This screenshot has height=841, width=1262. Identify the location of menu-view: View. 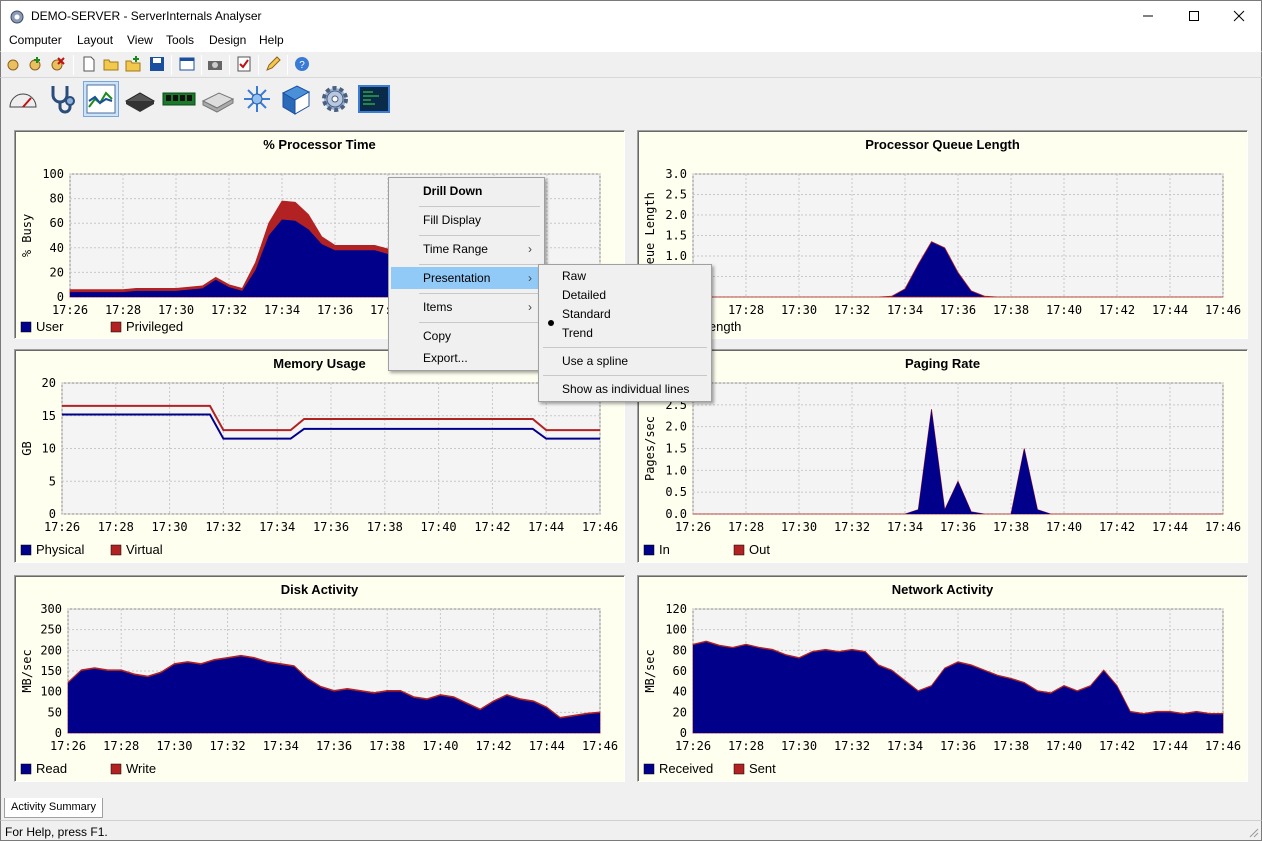
(140, 40).